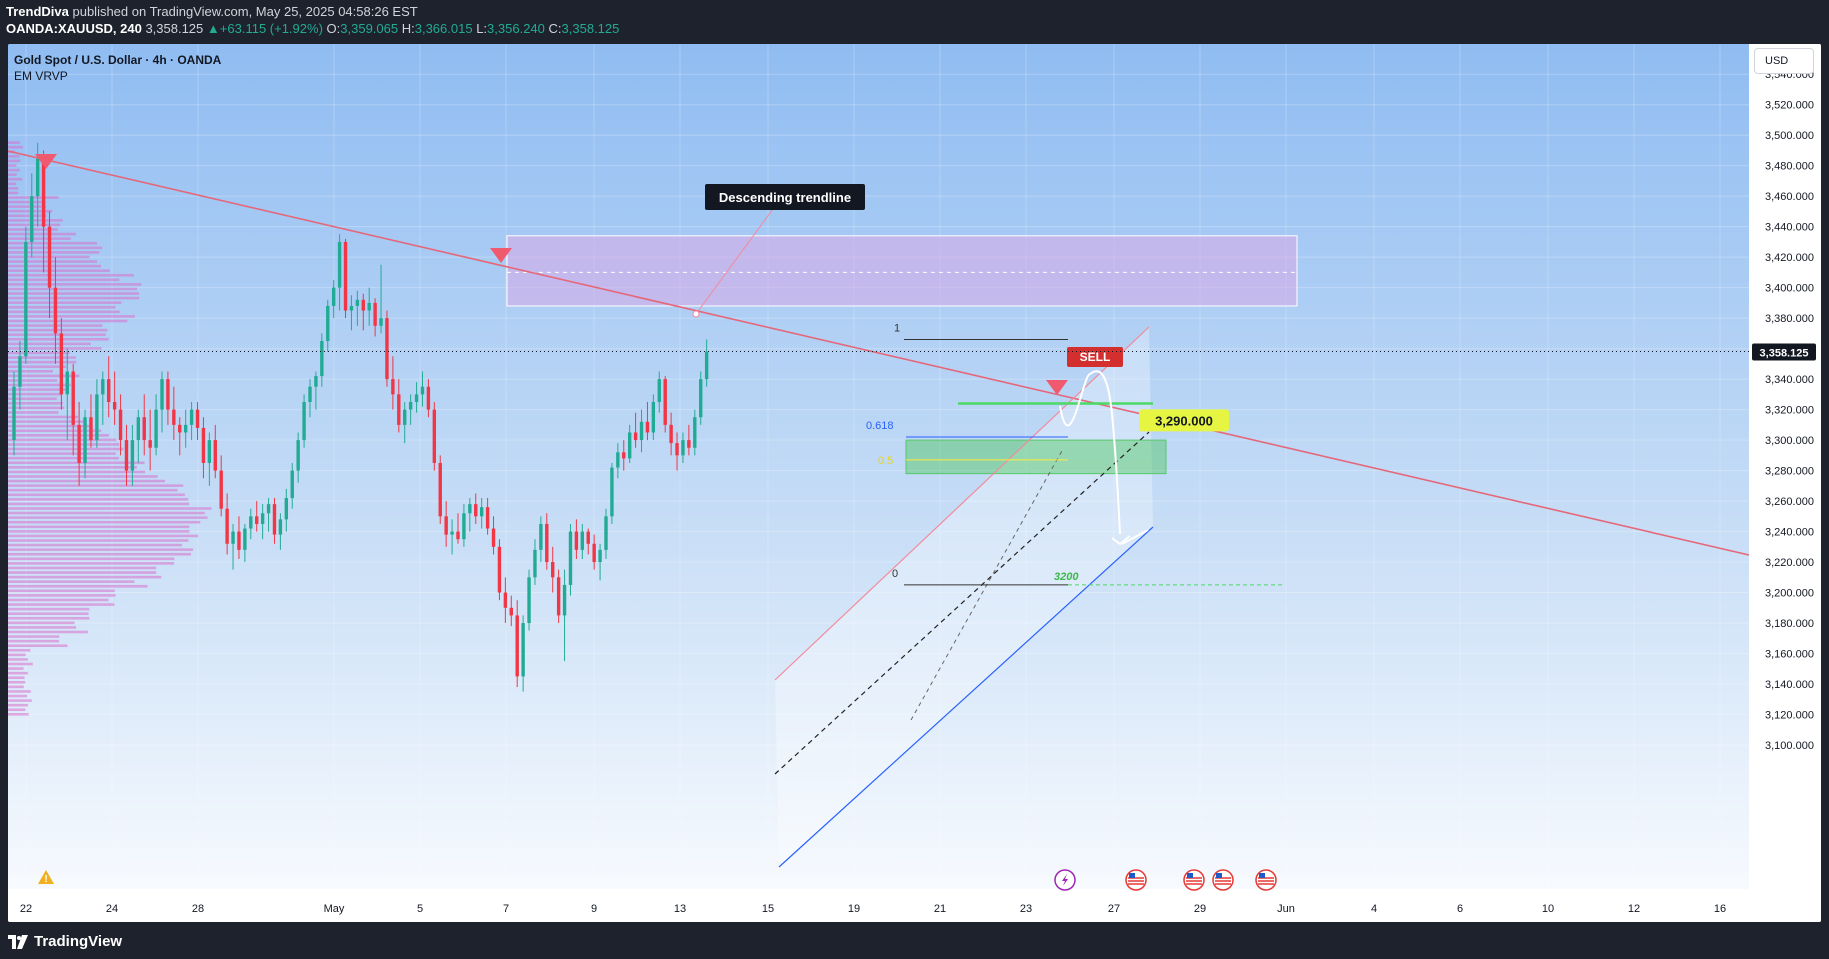  What do you see at coordinates (1789, 197) in the screenshot?
I see `price-tick-label: 3,460.000` at bounding box center [1789, 197].